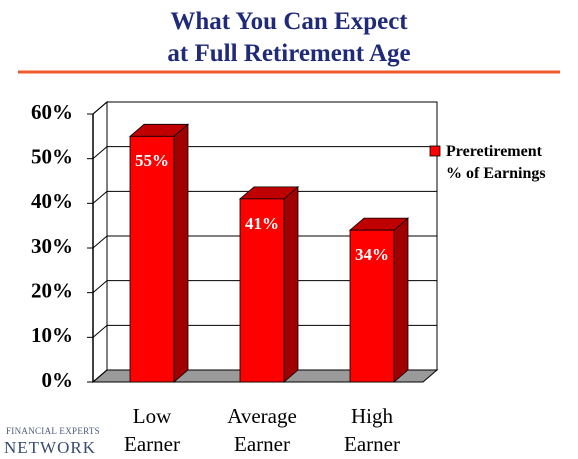 This screenshot has width=578, height=459. What do you see at coordinates (52, 335) in the screenshot?
I see `y-tick-label: 10%` at bounding box center [52, 335].